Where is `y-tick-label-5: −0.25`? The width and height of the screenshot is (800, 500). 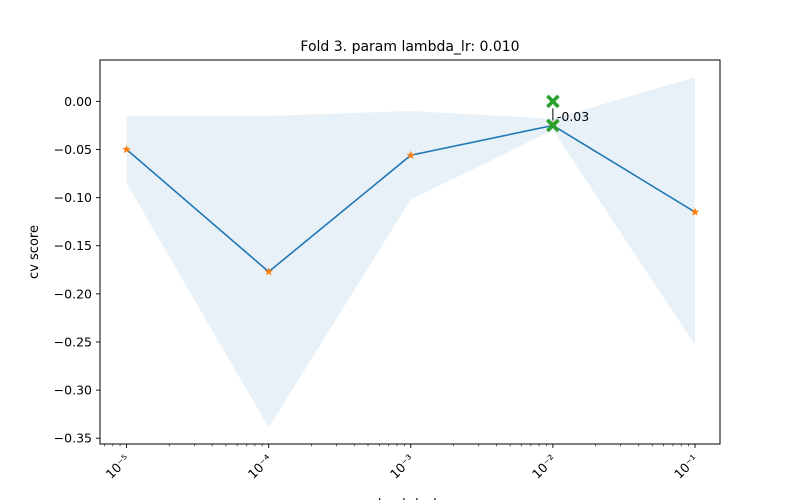 y-tick-label-5: −0.25 is located at coordinates (73, 341).